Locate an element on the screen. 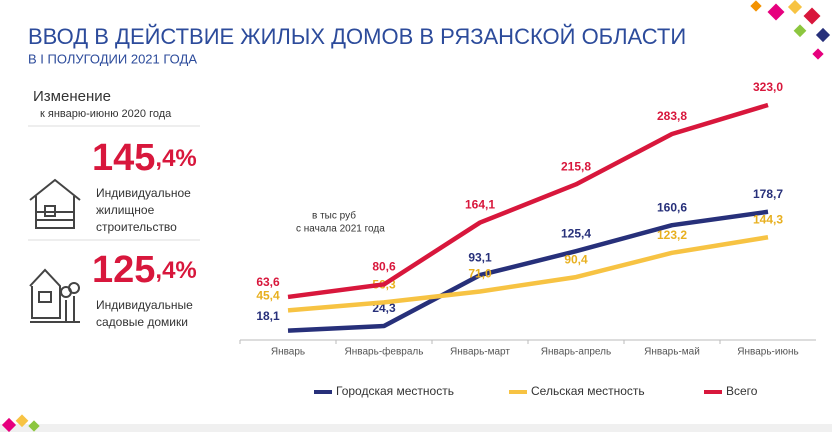  value-label: 125,4 is located at coordinates (576, 233).